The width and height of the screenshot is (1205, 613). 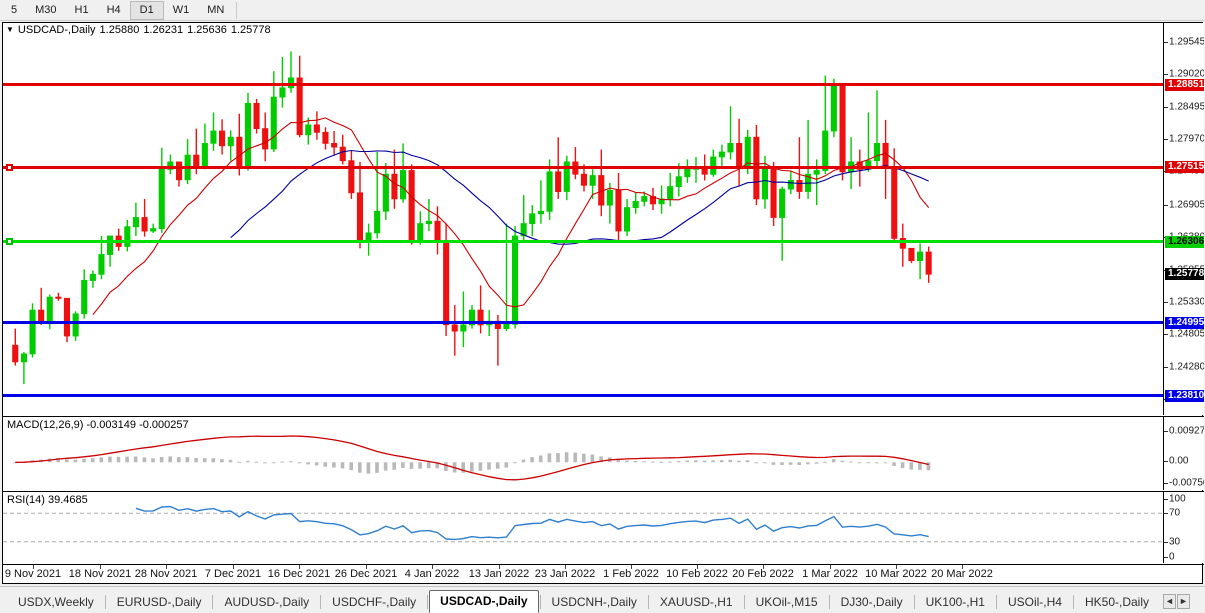 I want to click on quote-close: 1.25778, so click(x=250, y=29).